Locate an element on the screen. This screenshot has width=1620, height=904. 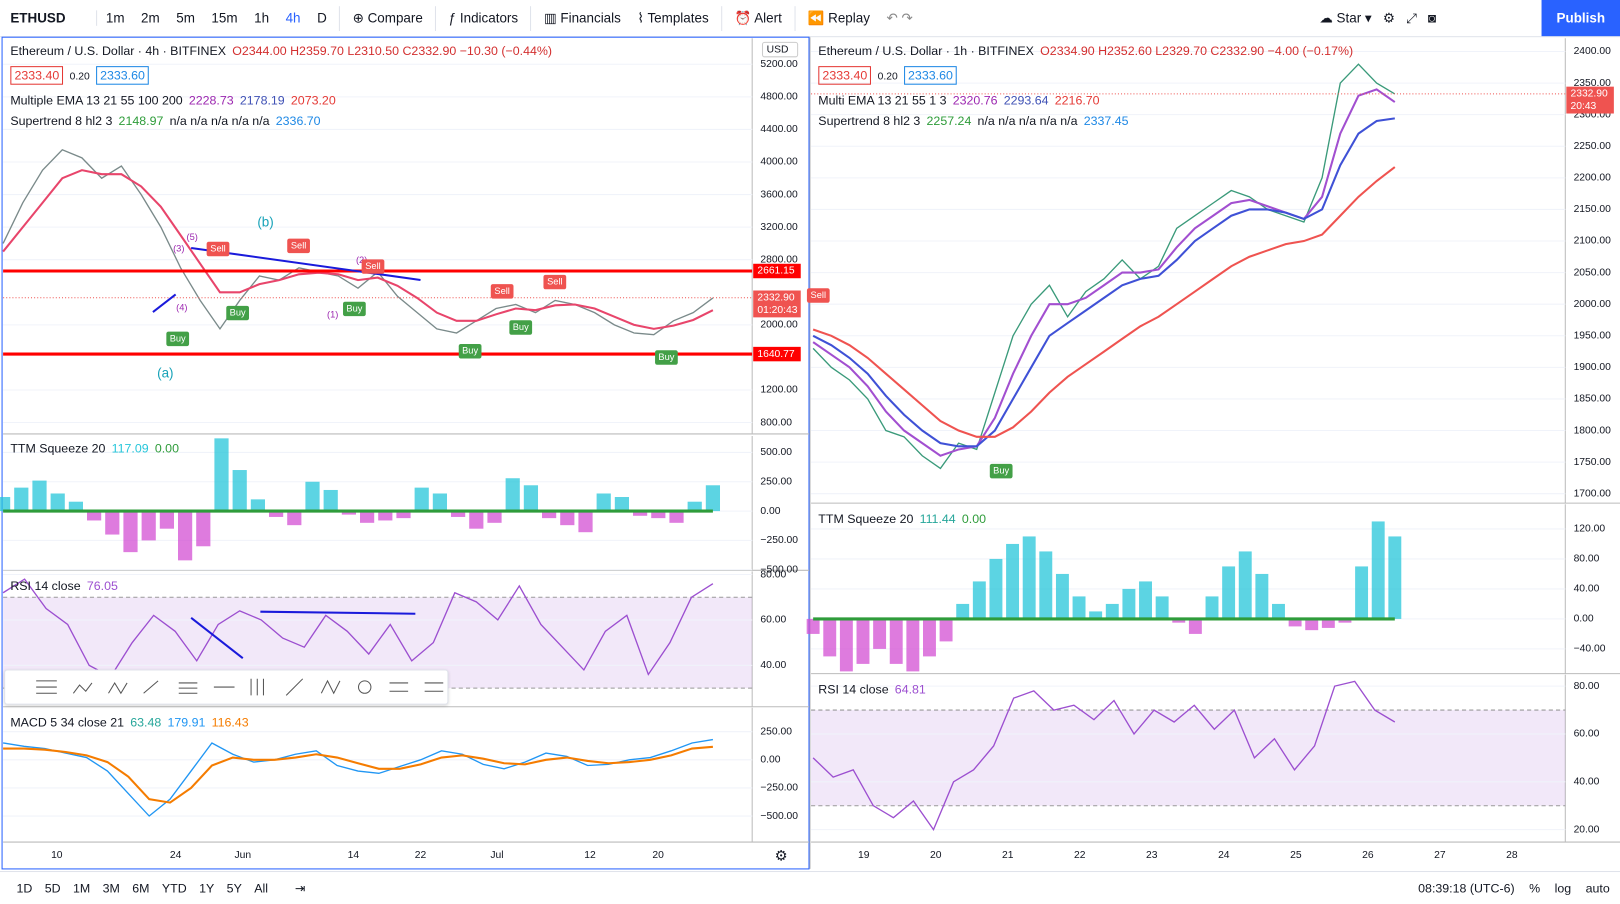
drawing-toolbar is located at coordinates (226, 687).